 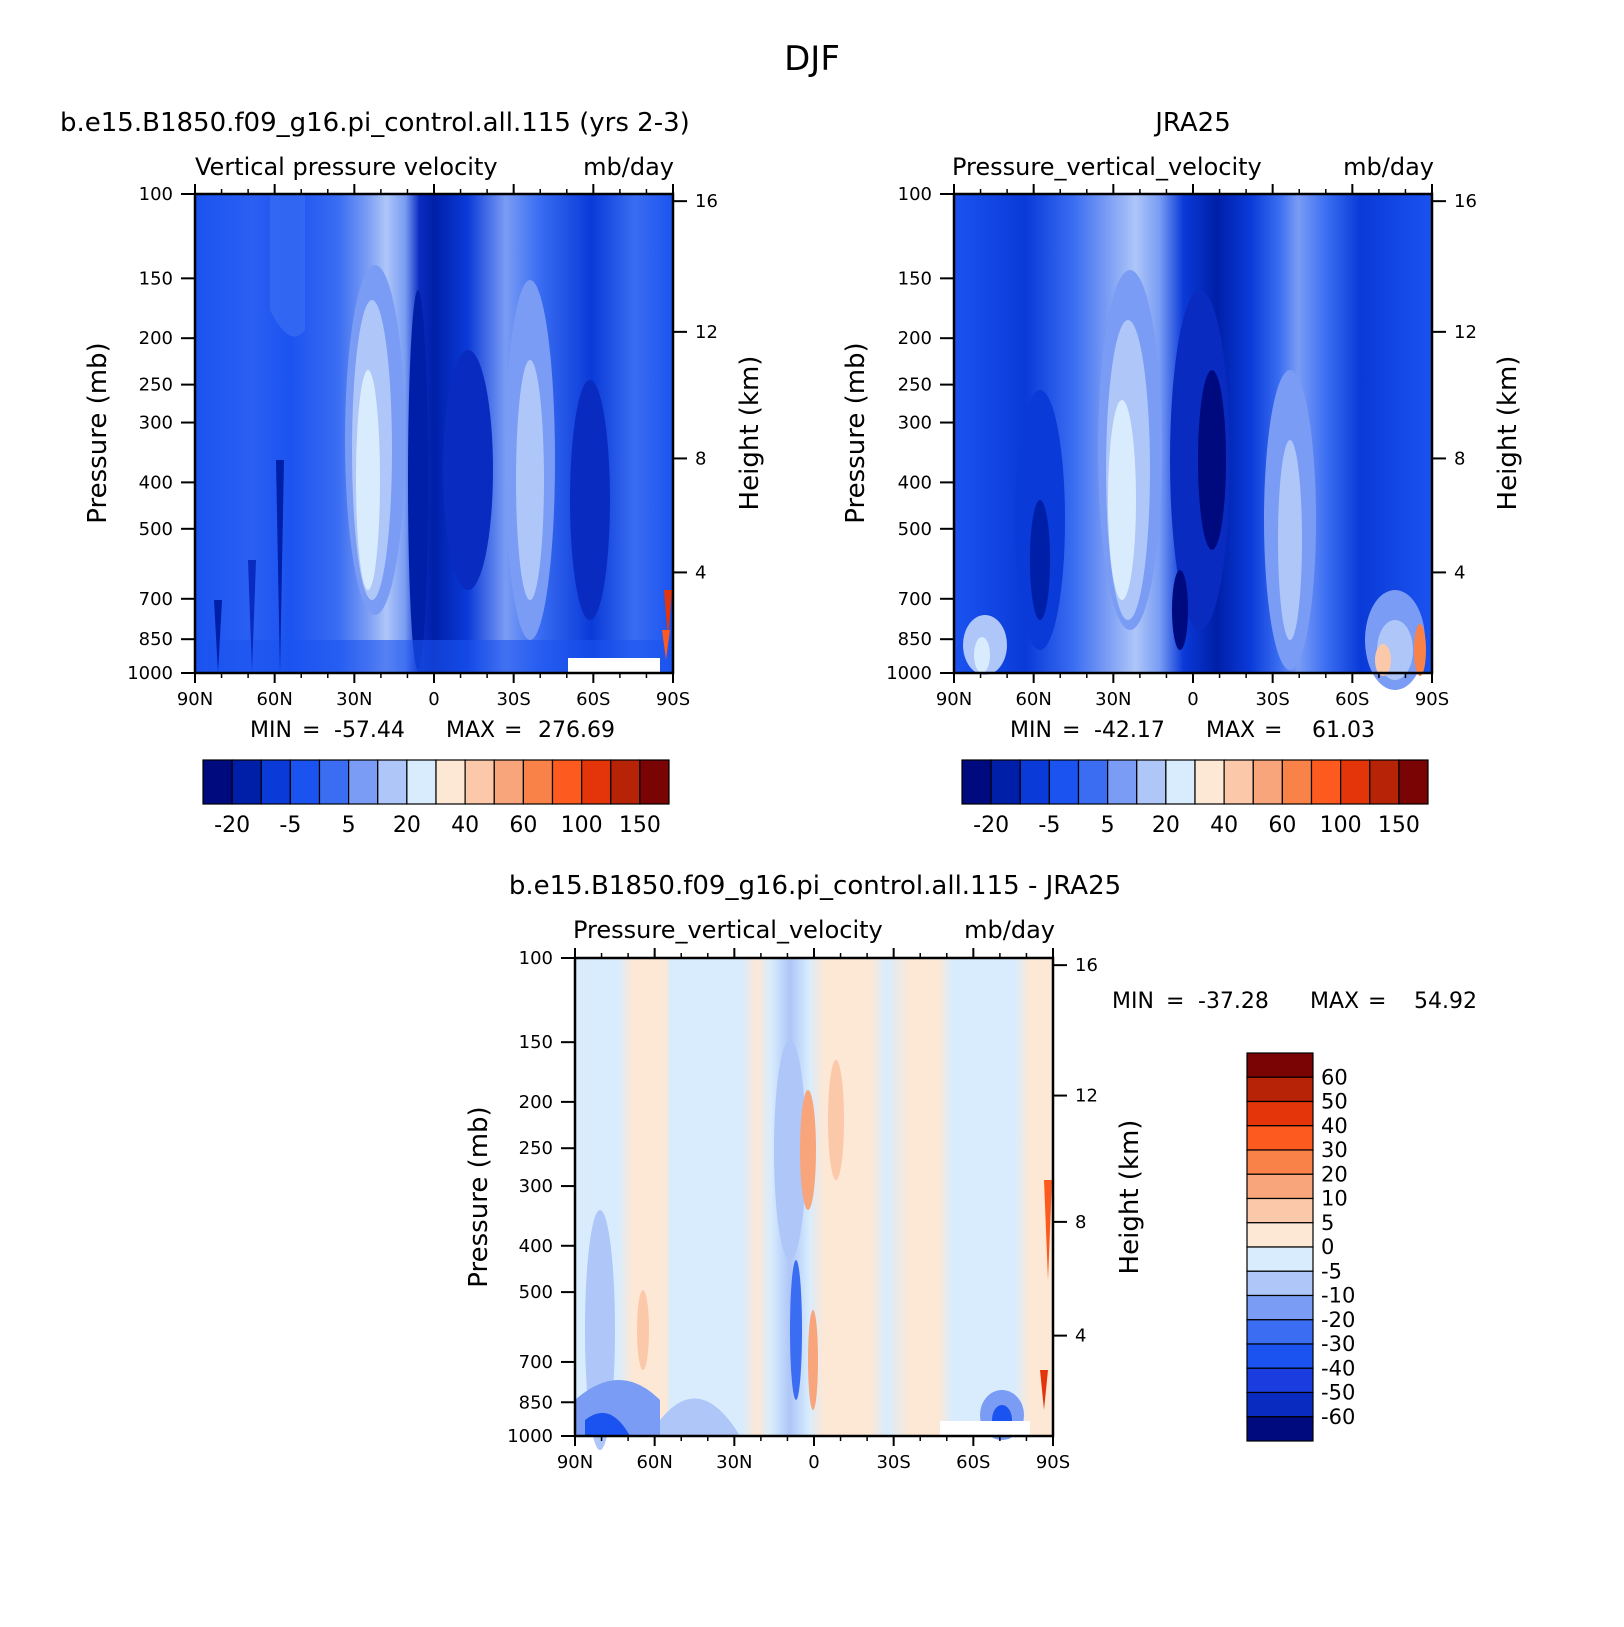 I want to click on colorbar-label: -30, so click(x=1338, y=1344).